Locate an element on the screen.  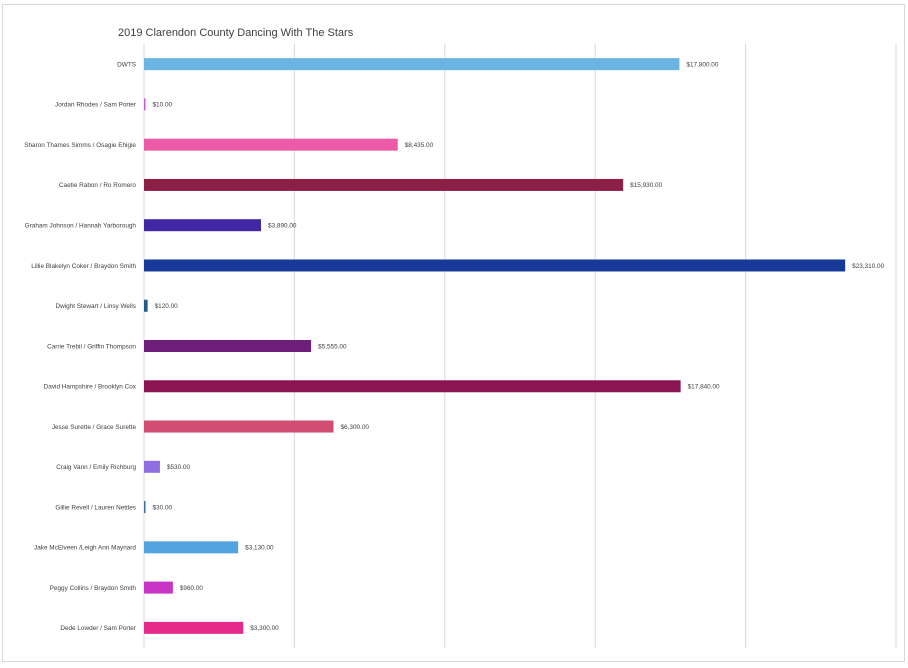
data-label: $10.00 is located at coordinates (163, 105).